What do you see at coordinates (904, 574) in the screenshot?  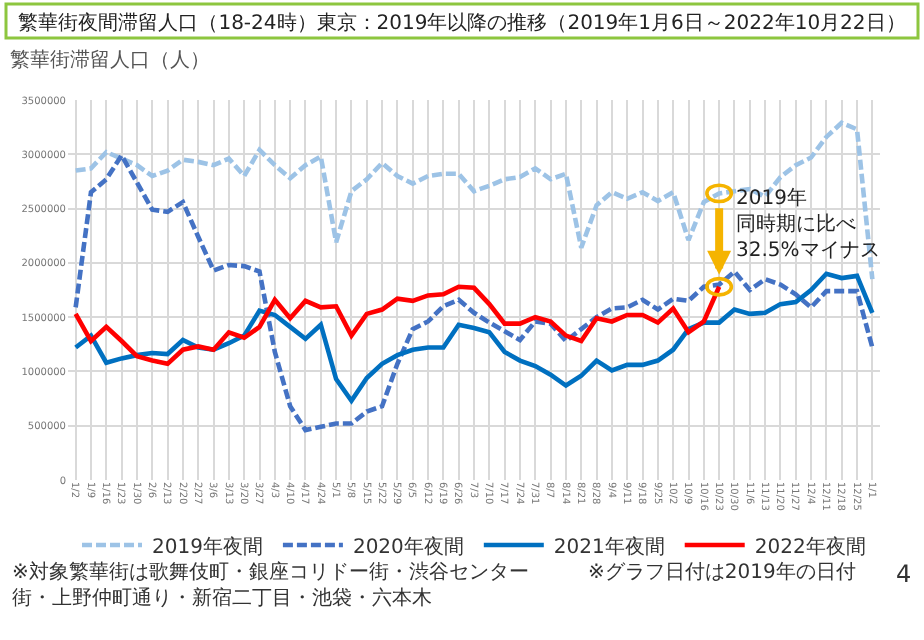 I see `text: 4` at bounding box center [904, 574].